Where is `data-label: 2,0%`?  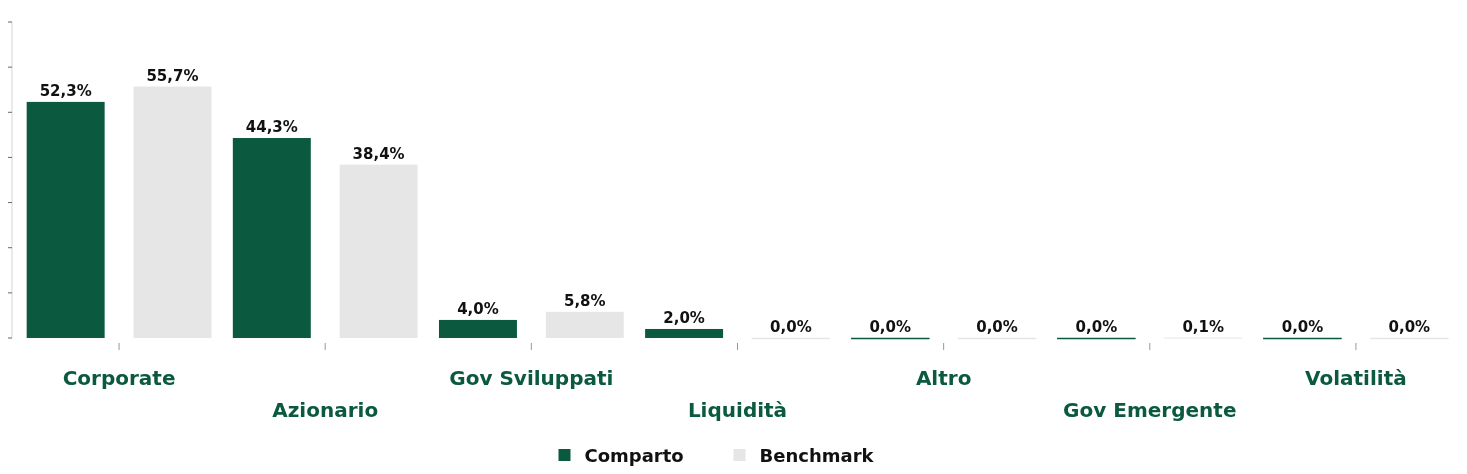
data-label: 2,0% is located at coordinates (684, 317).